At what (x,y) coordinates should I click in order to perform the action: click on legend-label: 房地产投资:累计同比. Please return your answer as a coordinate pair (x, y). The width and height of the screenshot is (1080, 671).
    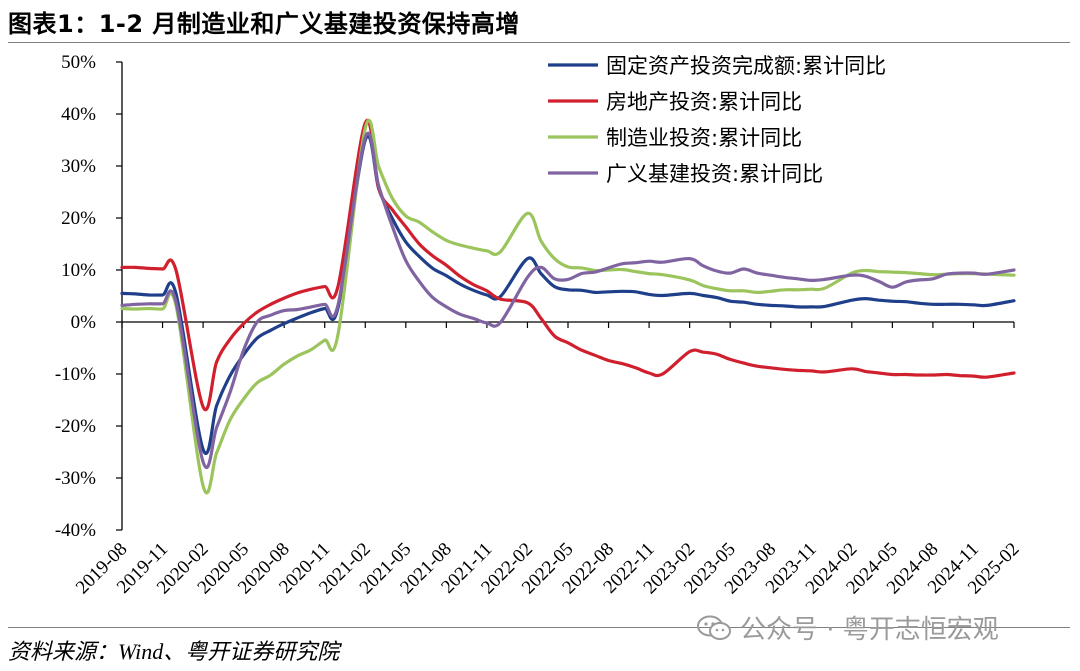
    Looking at the image, I should click on (704, 102).